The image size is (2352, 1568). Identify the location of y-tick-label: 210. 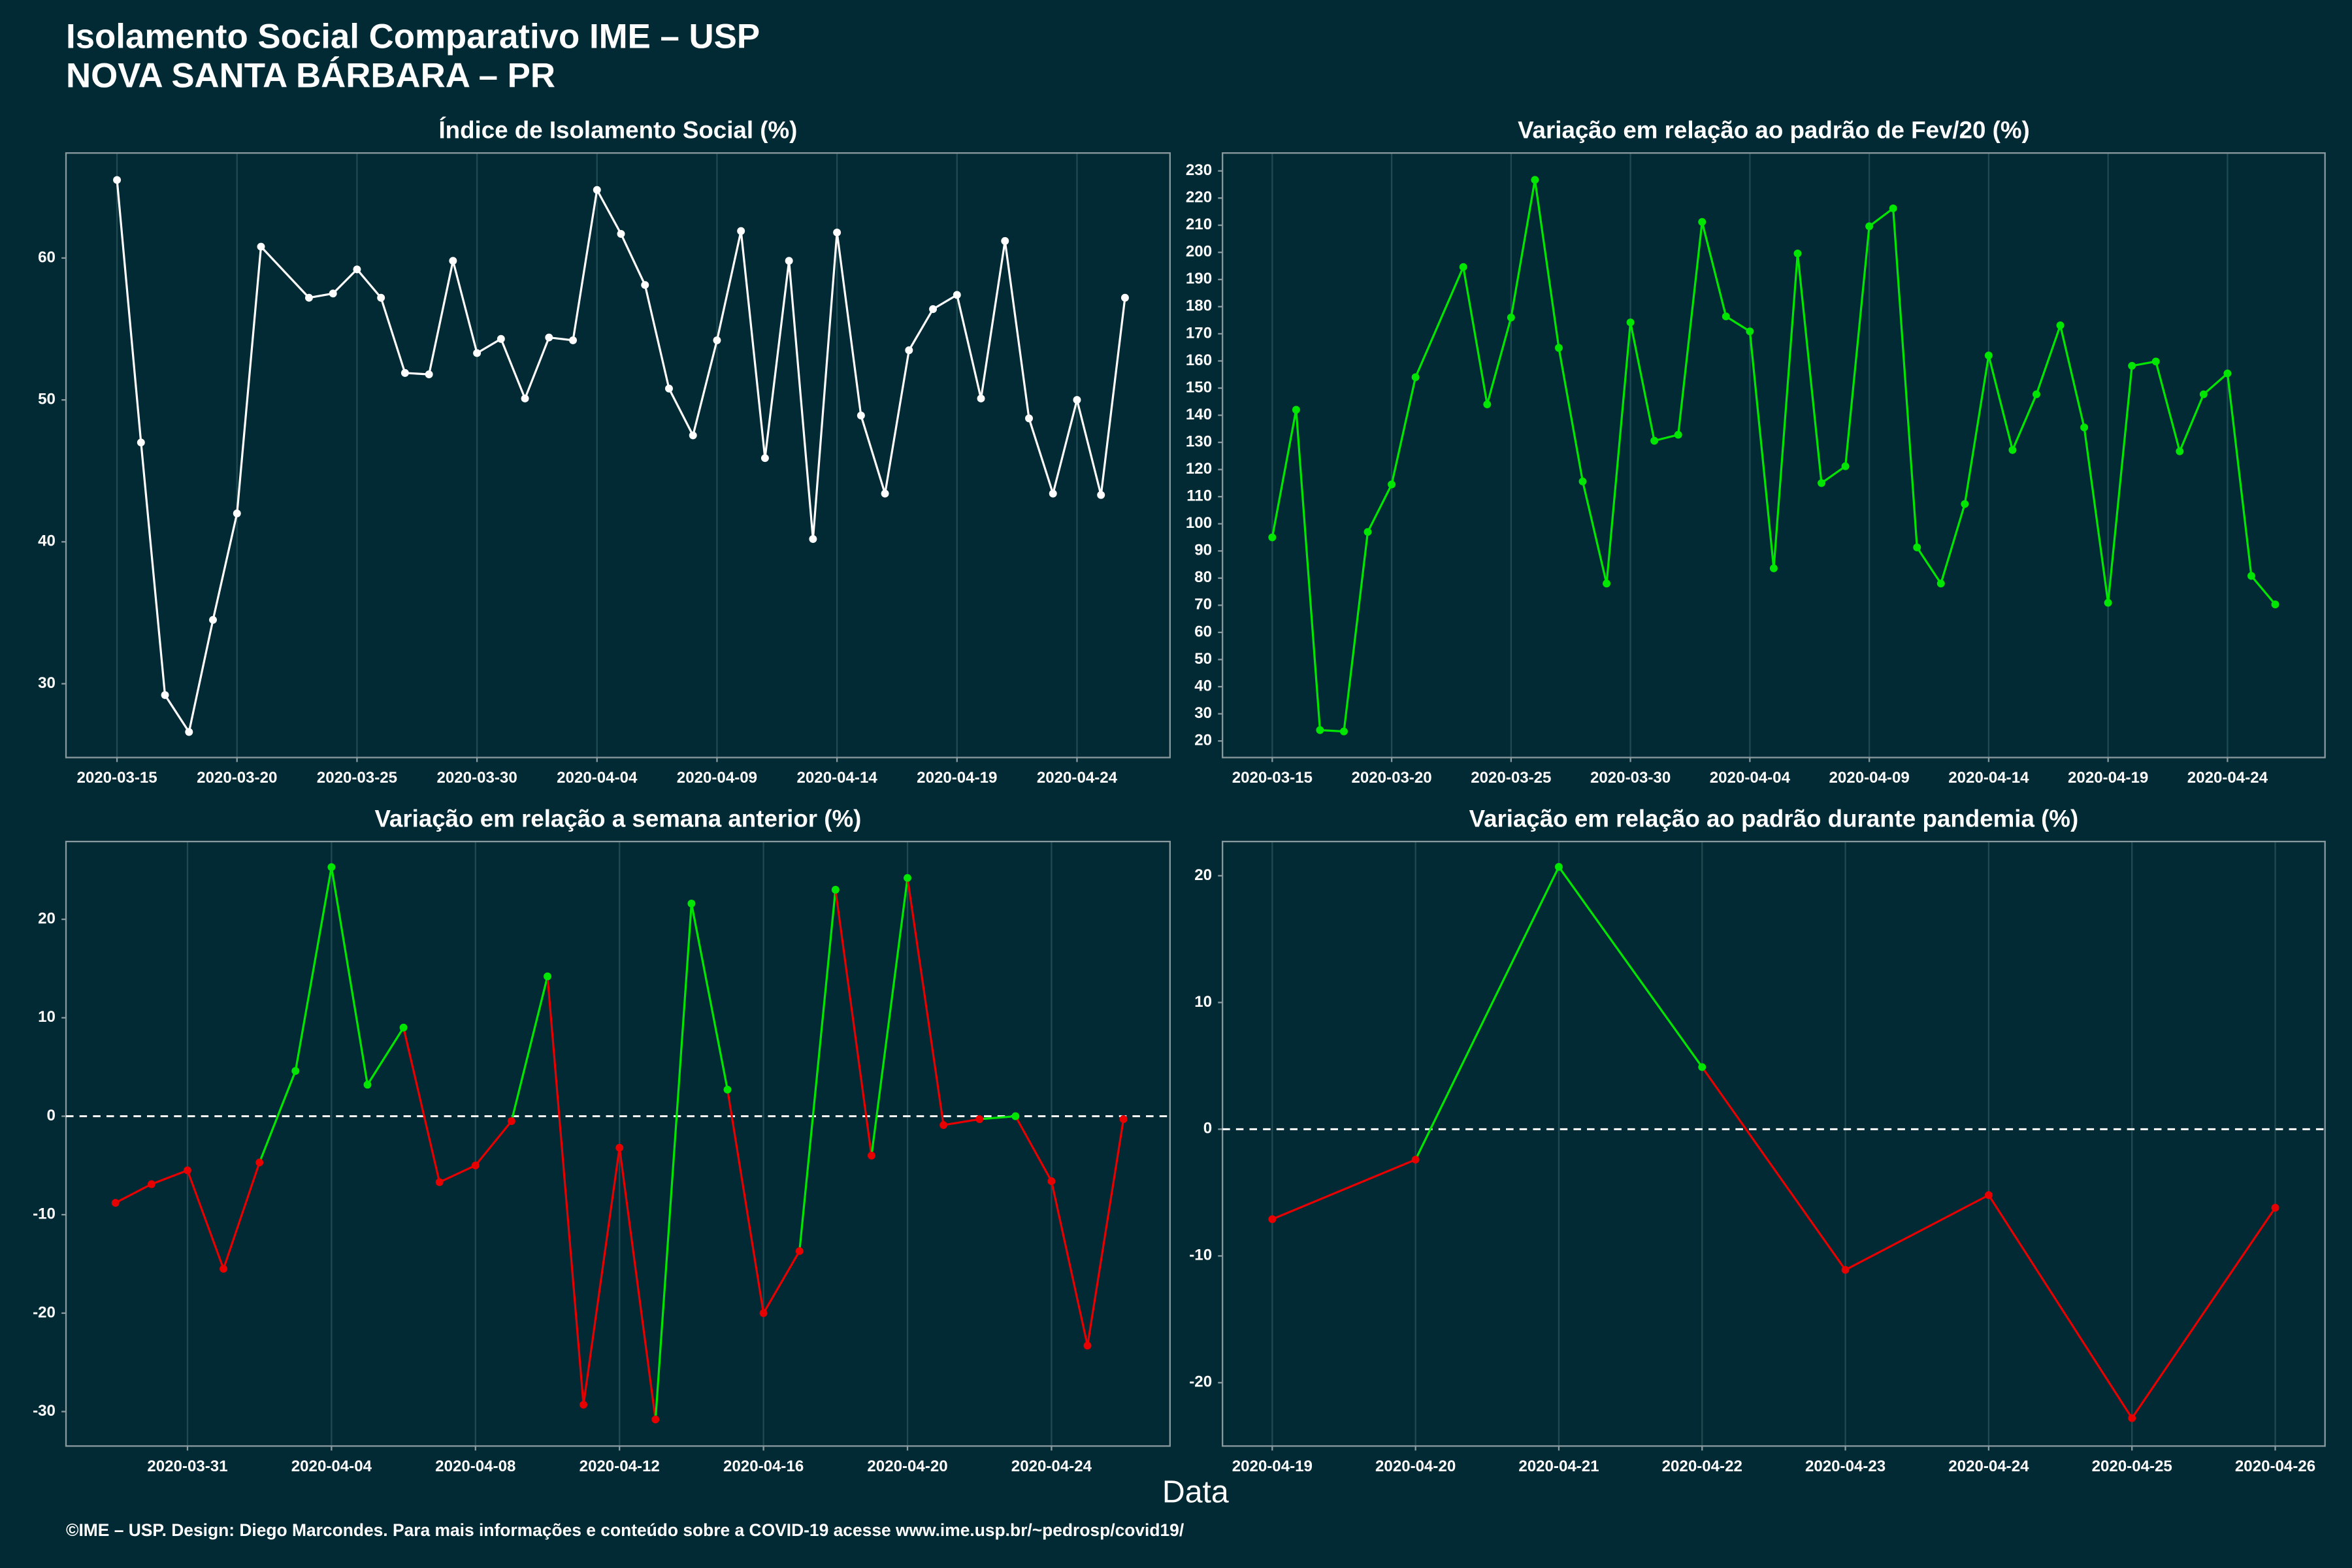
(1199, 224).